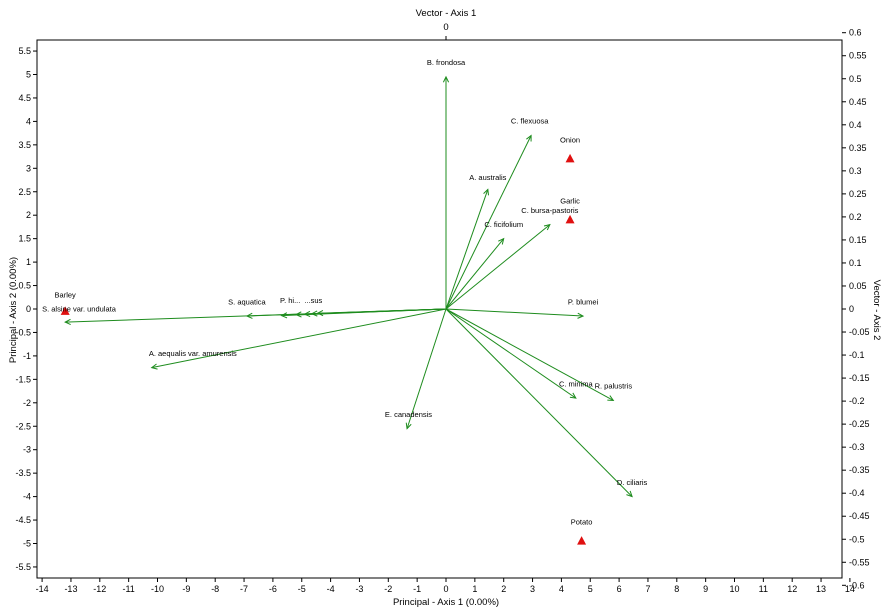 The height and width of the screenshot is (608, 883). What do you see at coordinates (24, 286) in the screenshot?
I see `y-tick-label: 0.5` at bounding box center [24, 286].